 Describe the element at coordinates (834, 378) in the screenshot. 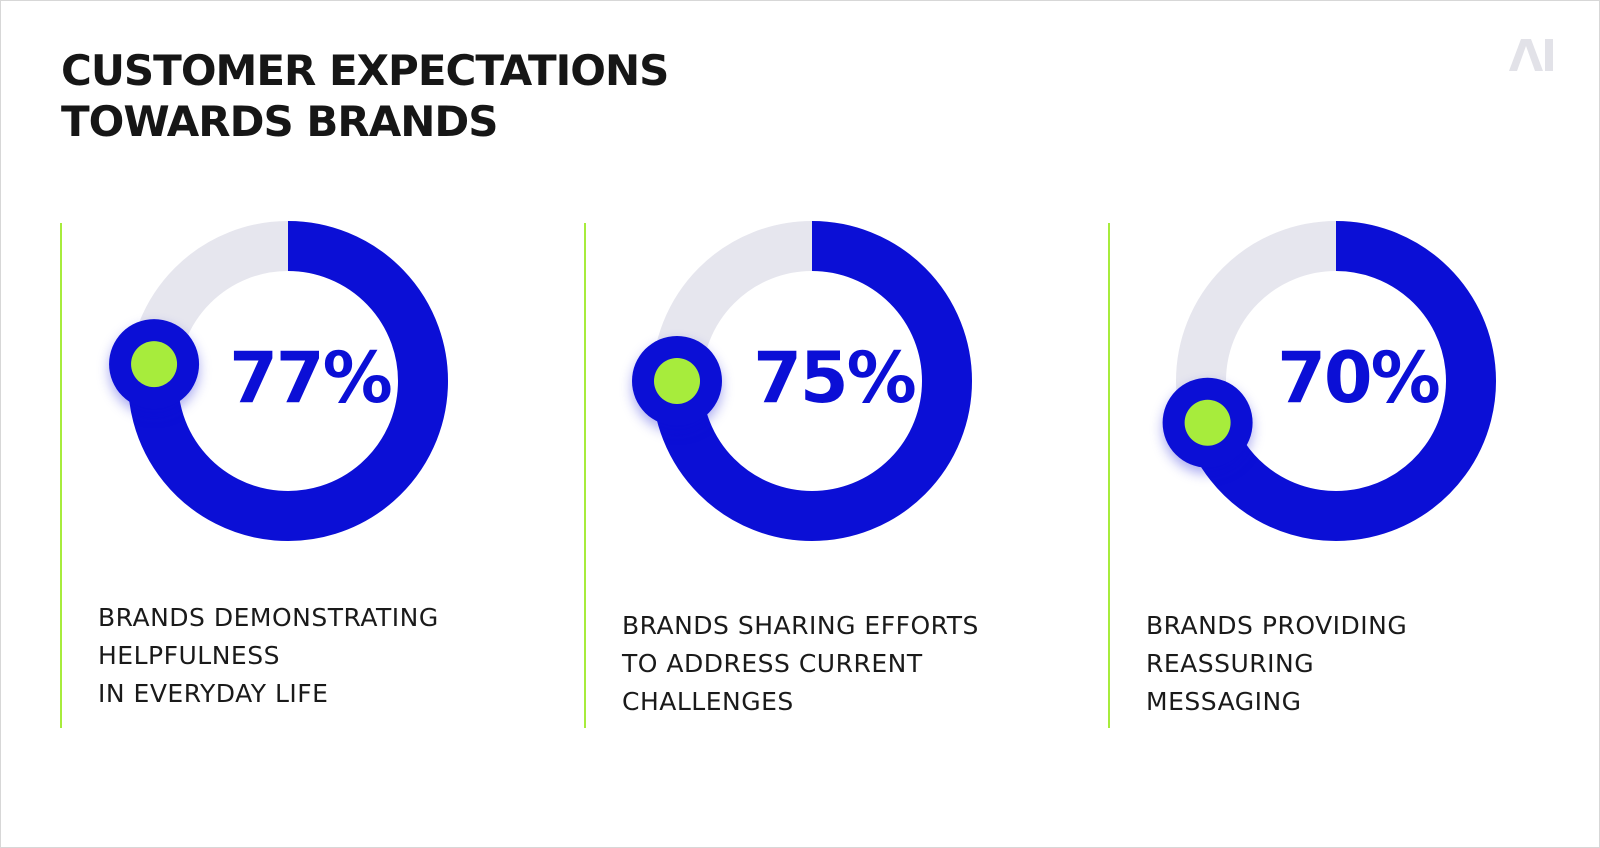

I see `percent-label-2: 75%` at that location.